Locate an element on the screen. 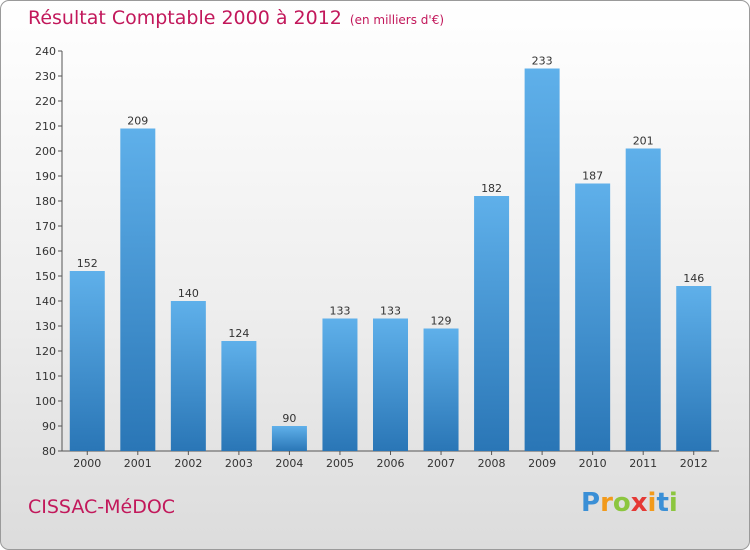 This screenshot has width=750, height=550. bar-2012 is located at coordinates (694, 368).